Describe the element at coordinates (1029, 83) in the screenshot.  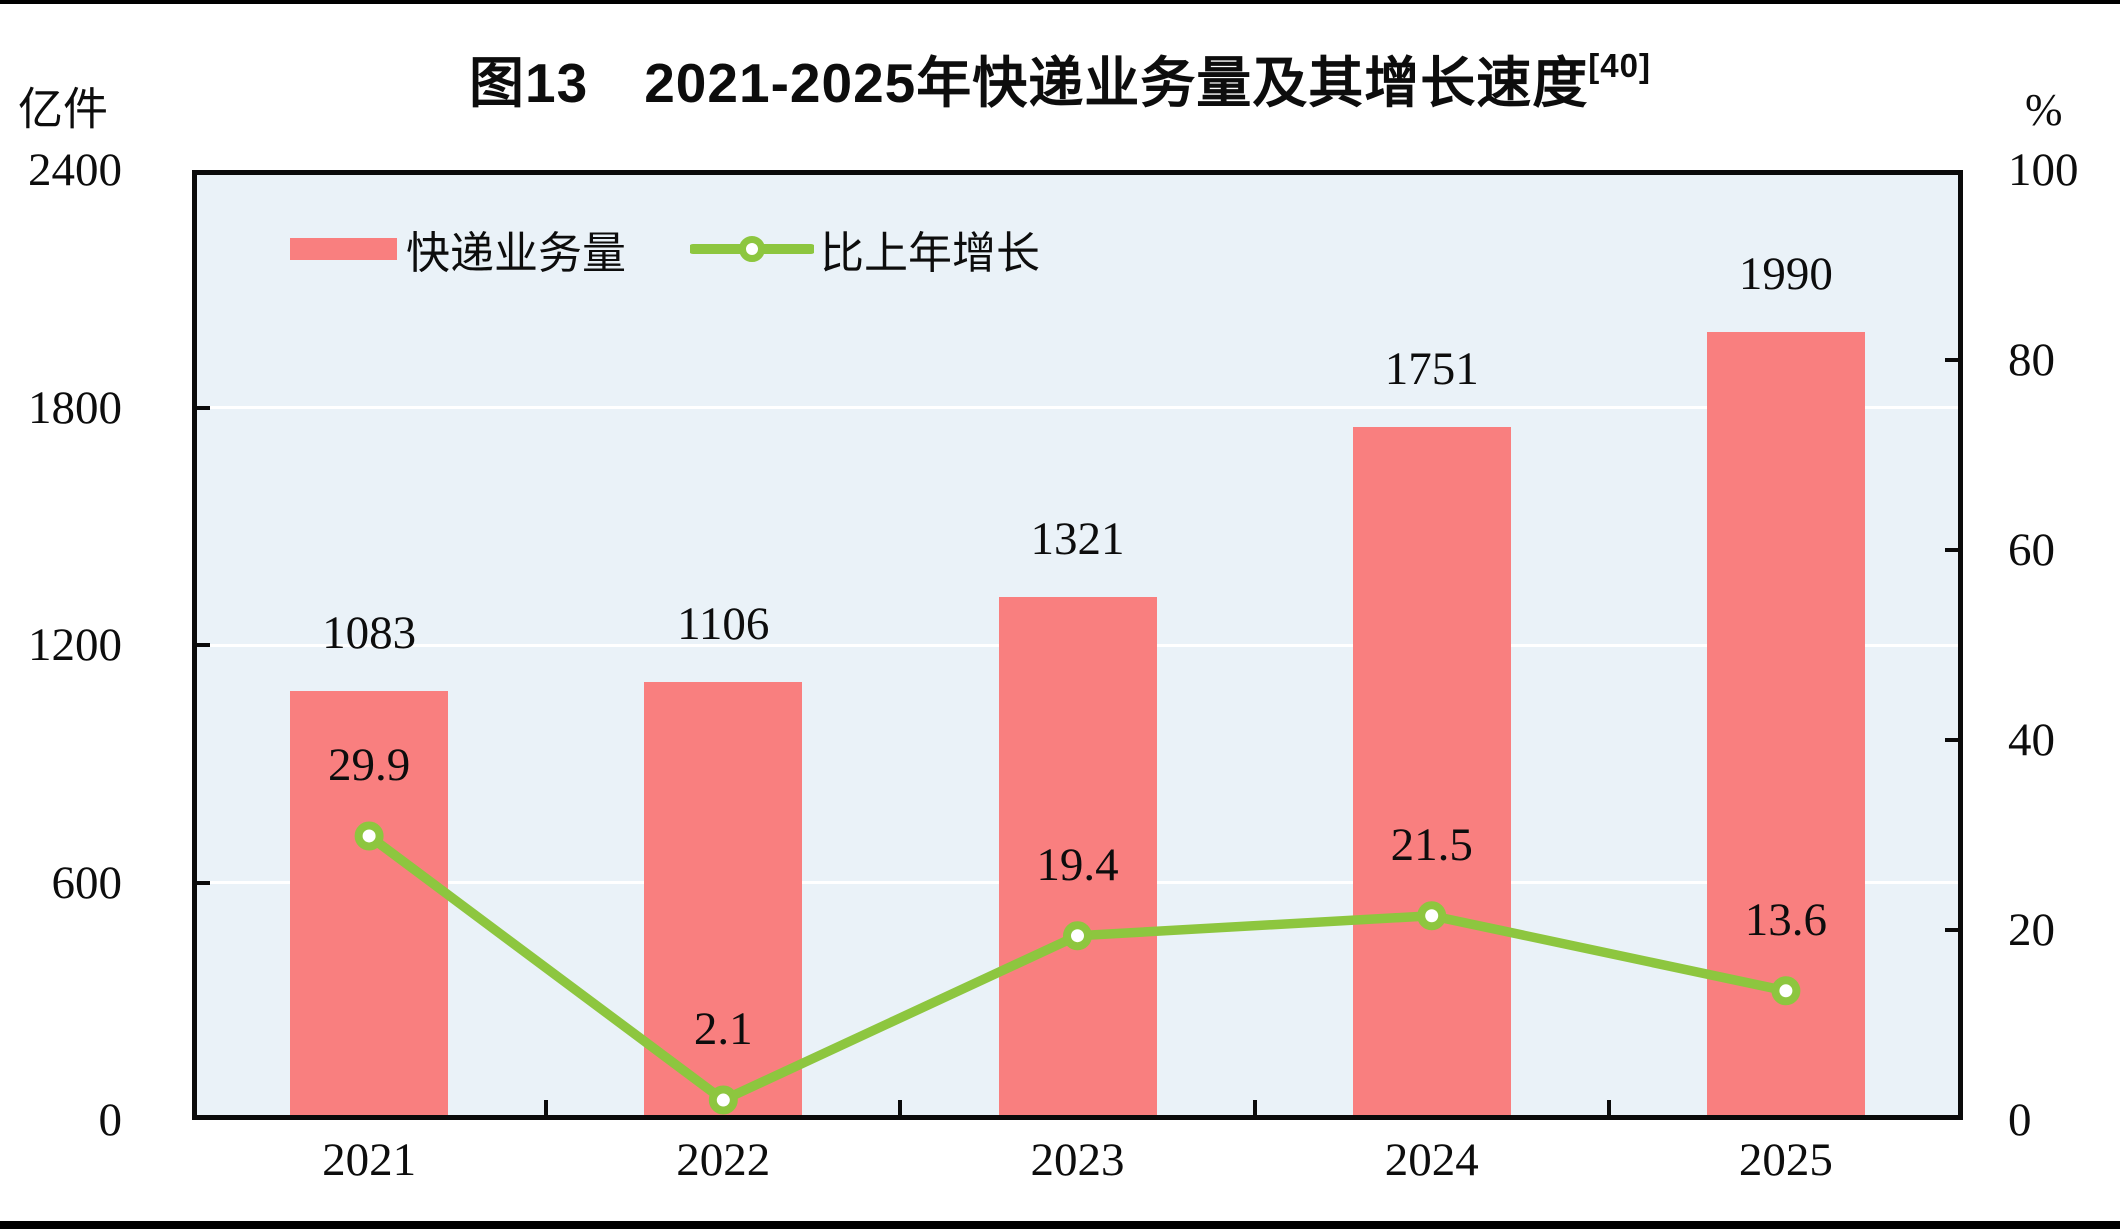
I see `chart-title-text: 图13 2021-2025年快递业务量及其增长速度` at that location.